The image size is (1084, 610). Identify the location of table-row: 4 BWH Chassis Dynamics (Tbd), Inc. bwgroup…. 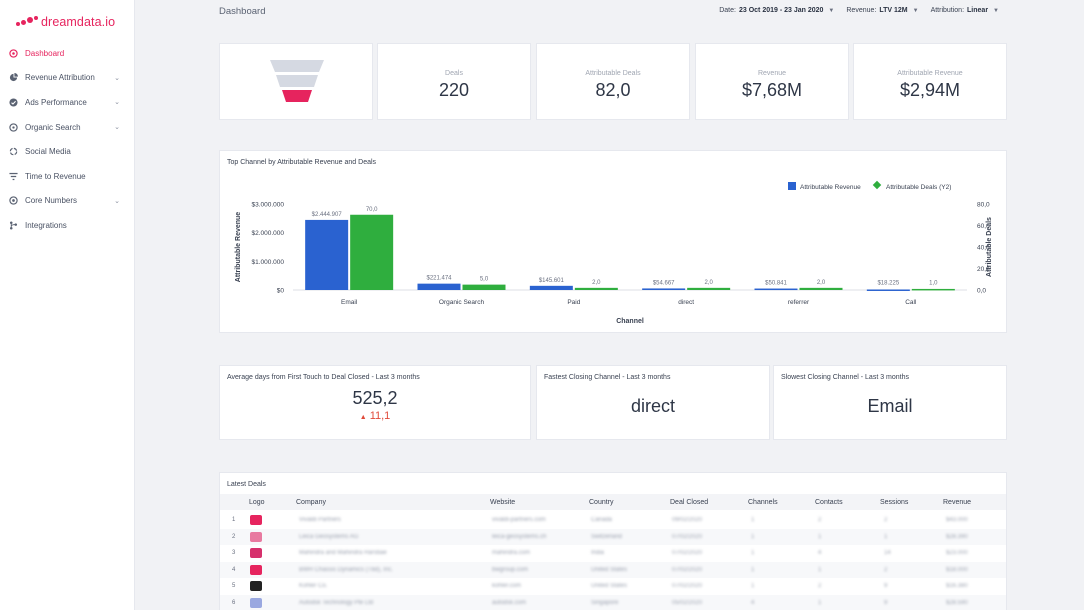
(613, 569).